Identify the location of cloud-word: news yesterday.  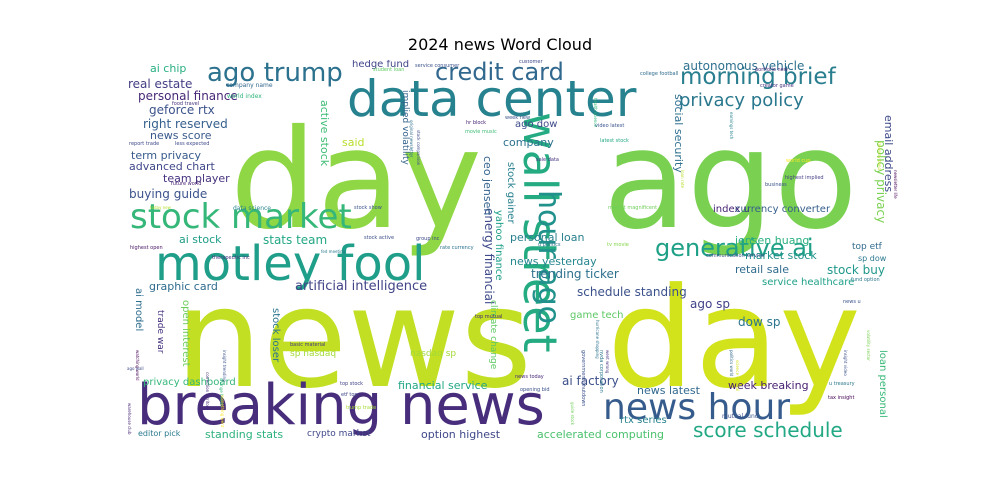
(553, 261).